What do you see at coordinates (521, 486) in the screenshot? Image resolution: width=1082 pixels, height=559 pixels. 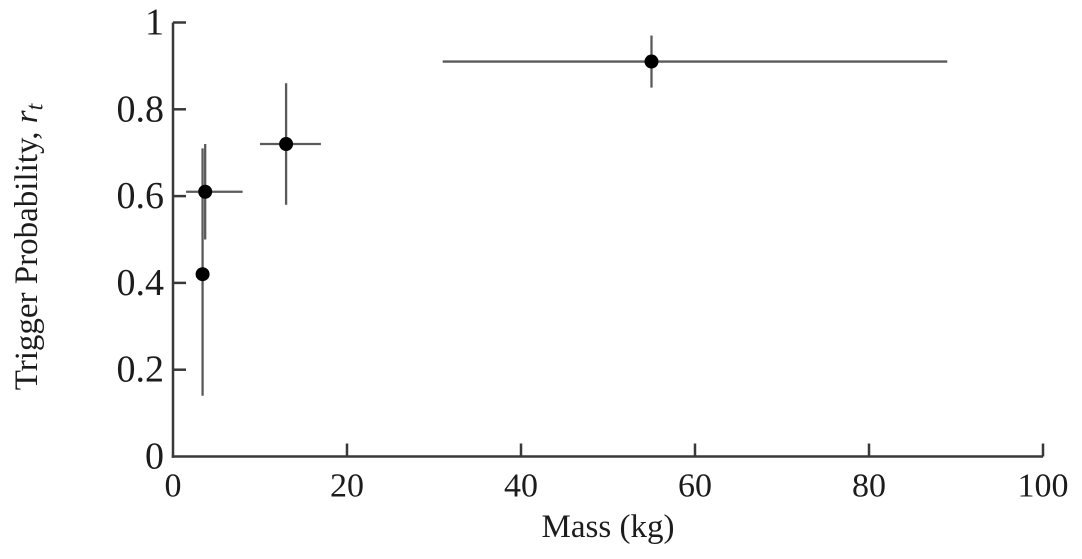 I see `x-tick-label: 40` at bounding box center [521, 486].